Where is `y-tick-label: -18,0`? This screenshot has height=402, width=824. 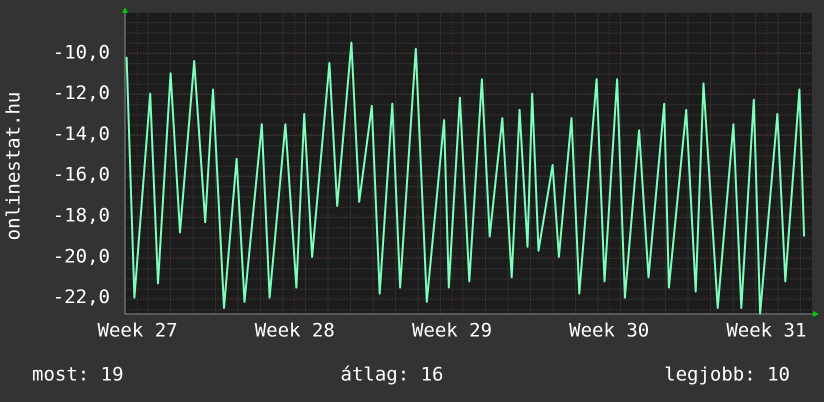 y-tick-label: -18,0 is located at coordinates (81, 216).